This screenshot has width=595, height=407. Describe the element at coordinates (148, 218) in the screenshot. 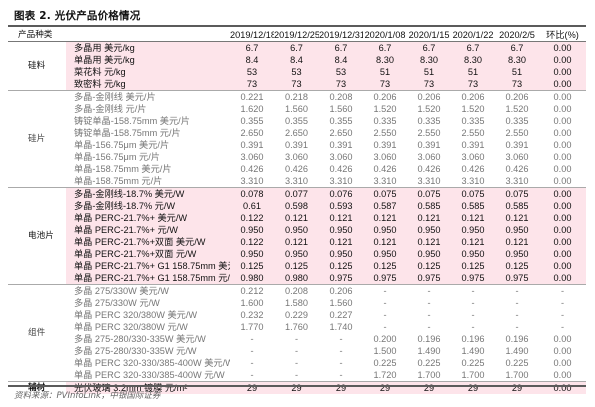

I see `product-name: 单晶 PERC-21.7%+ 美元/W` at that location.